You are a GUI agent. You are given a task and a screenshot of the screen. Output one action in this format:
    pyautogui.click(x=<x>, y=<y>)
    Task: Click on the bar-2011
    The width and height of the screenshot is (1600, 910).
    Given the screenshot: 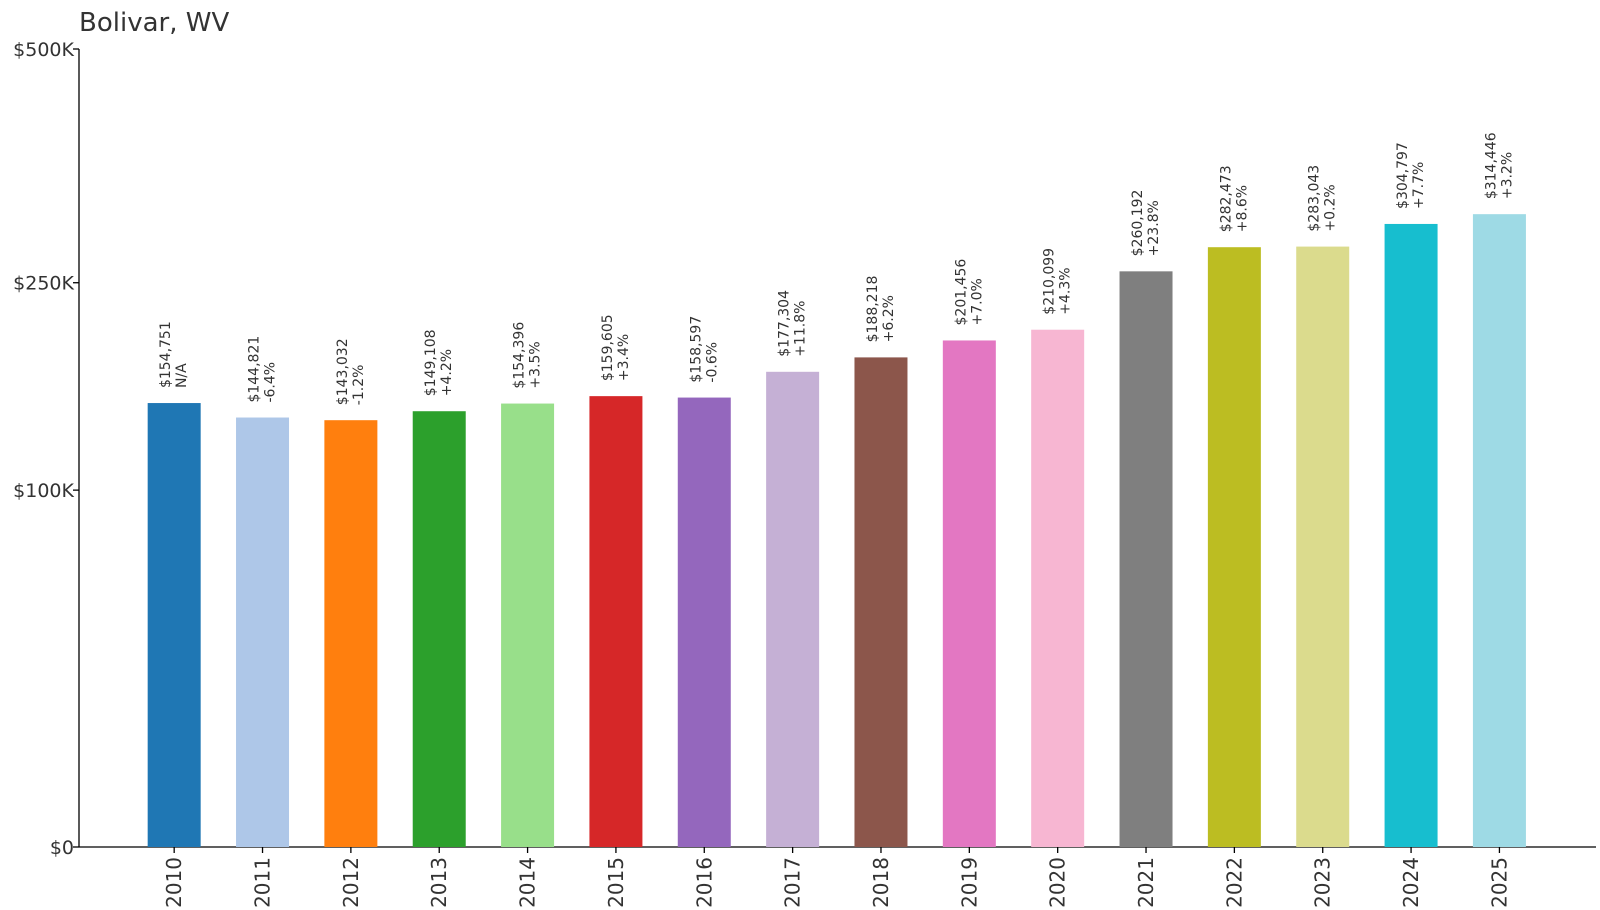 What is the action you would take?
    pyautogui.click(x=263, y=632)
    